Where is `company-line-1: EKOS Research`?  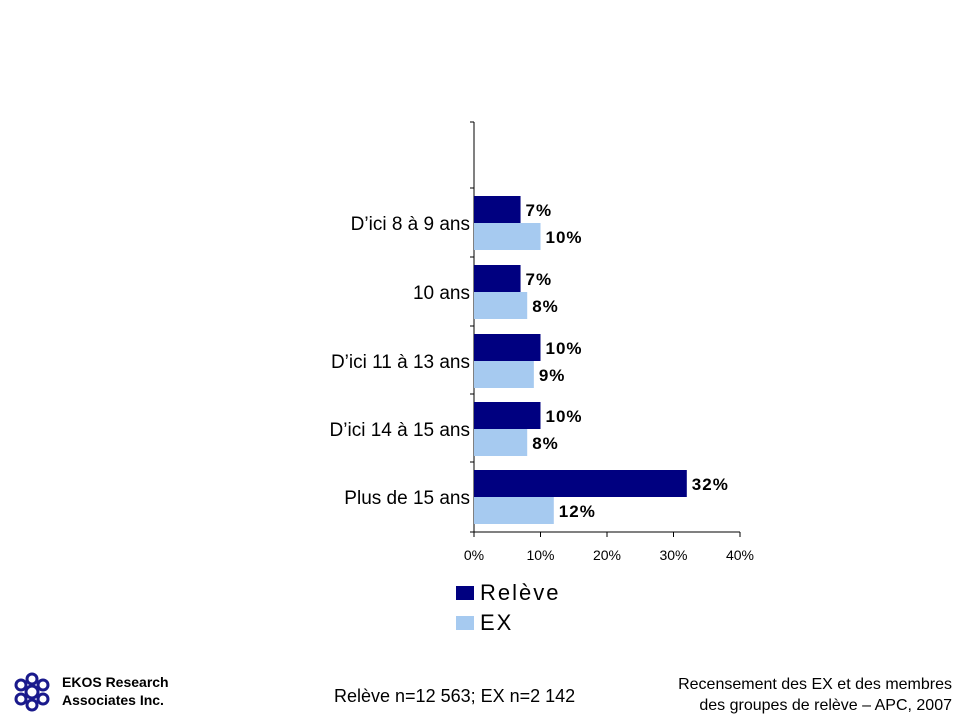
company-line-1: EKOS Research is located at coordinates (115, 682).